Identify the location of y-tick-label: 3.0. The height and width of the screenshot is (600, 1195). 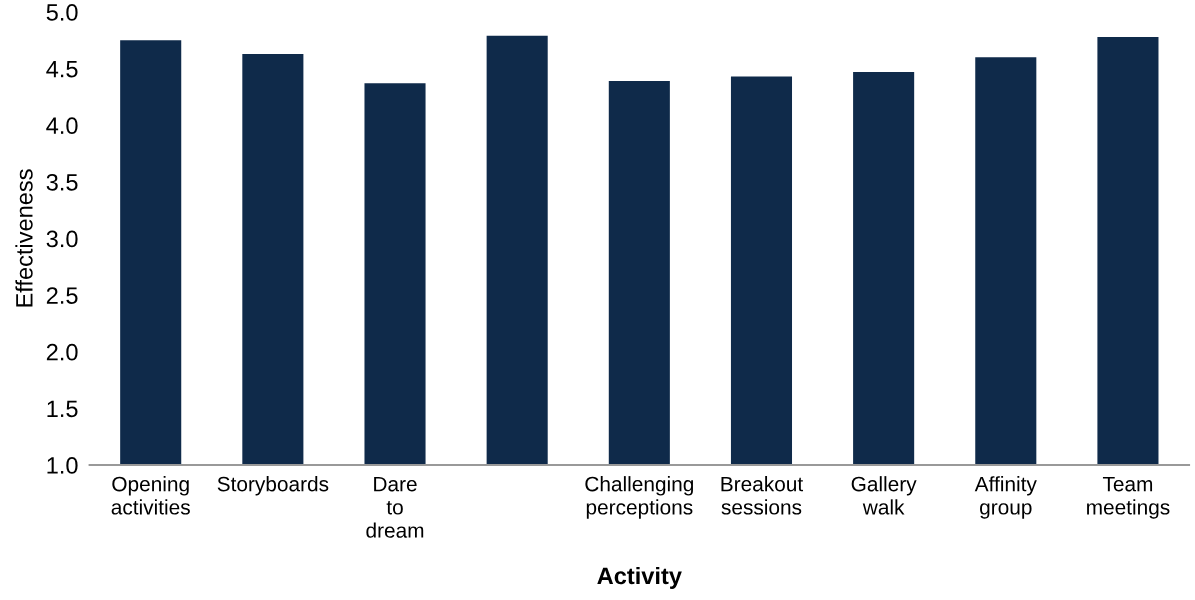
(62, 239).